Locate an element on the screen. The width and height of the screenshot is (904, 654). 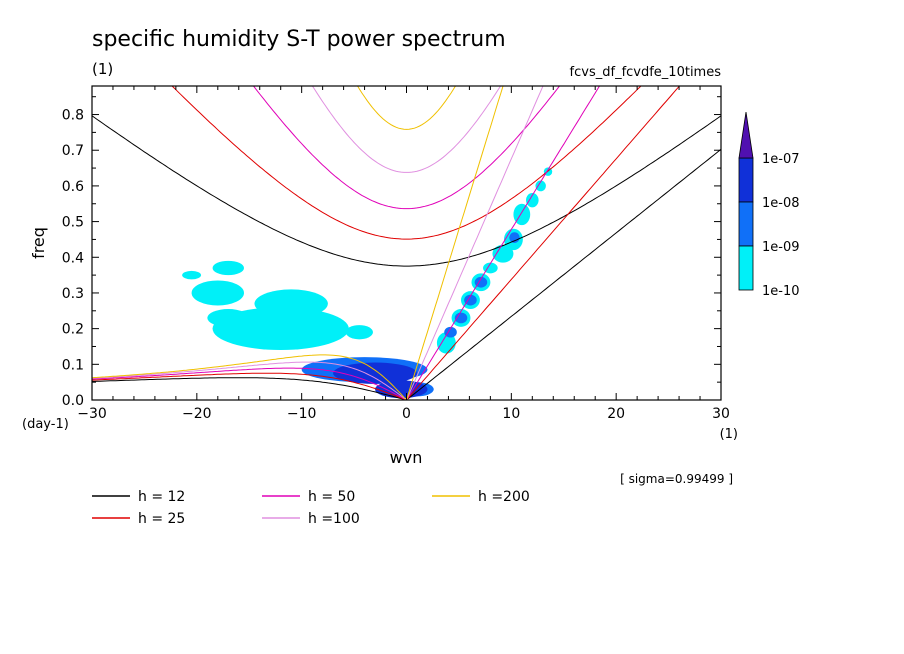
legend-label: h = 50 is located at coordinates (331, 497).